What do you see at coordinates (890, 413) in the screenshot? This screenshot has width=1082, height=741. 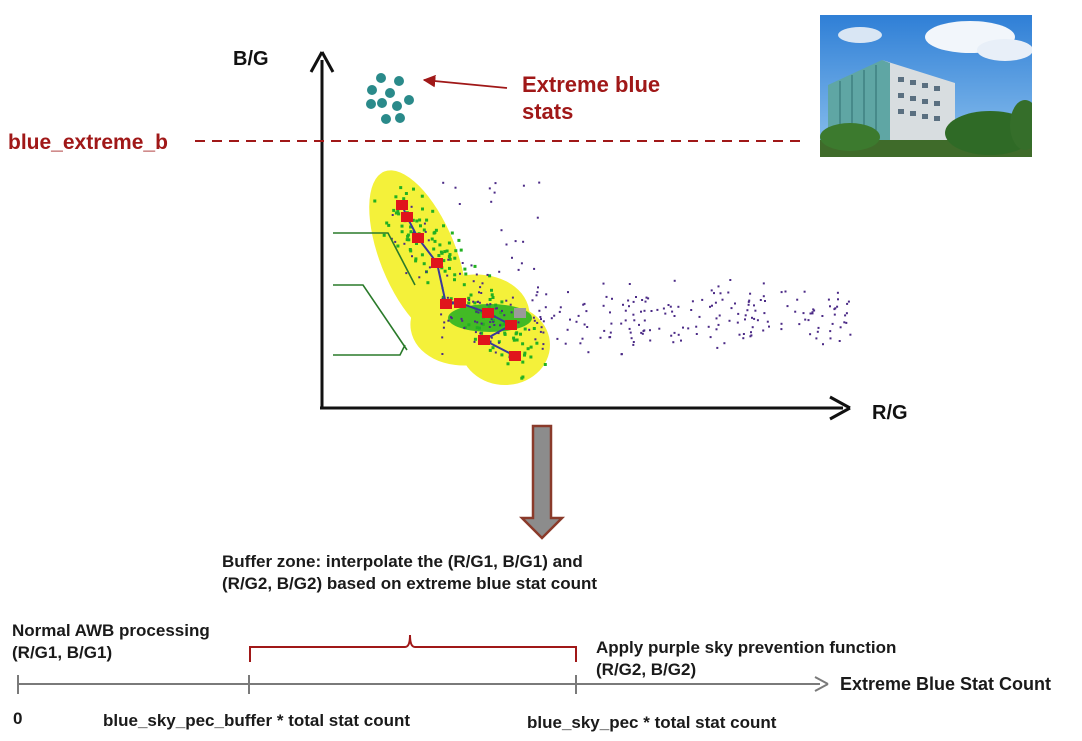 I see `x-axis-label: R/G` at bounding box center [890, 413].